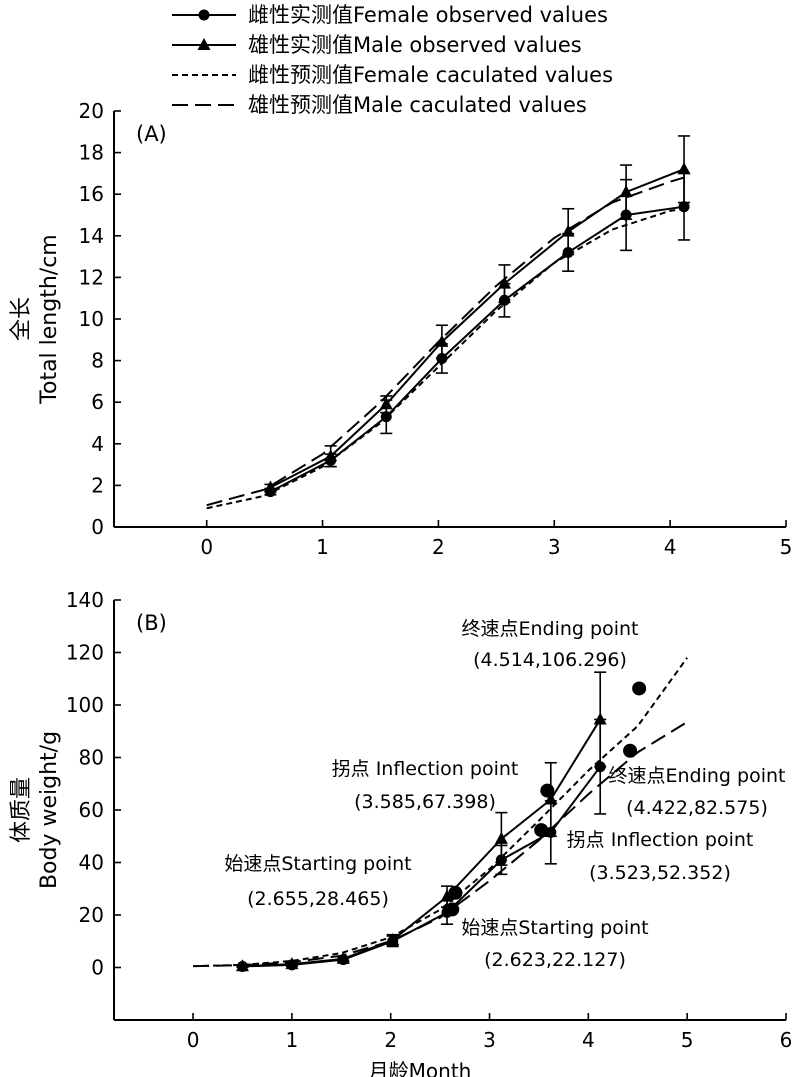 The width and height of the screenshot is (800, 1077). Describe the element at coordinates (91, 277) in the screenshot. I see `y-tick-label: 12` at that location.